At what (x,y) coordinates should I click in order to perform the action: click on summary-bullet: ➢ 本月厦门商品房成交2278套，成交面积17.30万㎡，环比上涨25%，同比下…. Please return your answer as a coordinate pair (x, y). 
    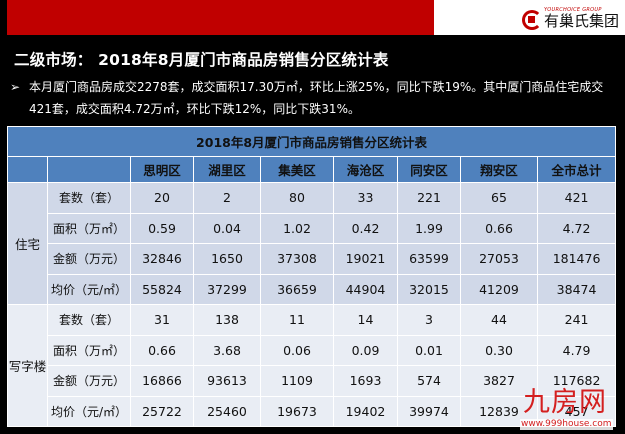
    Looking at the image, I should click on (310, 98).